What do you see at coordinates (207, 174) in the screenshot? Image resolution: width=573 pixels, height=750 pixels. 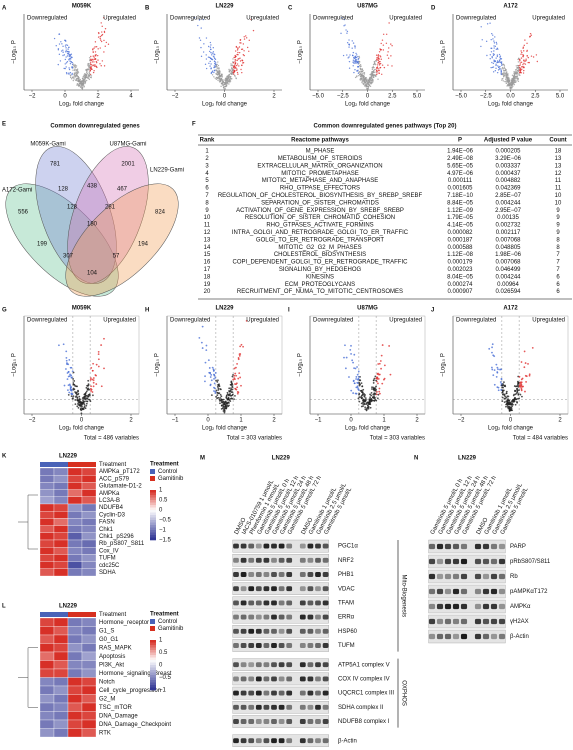 I see `table-cell: 4` at bounding box center [207, 174].